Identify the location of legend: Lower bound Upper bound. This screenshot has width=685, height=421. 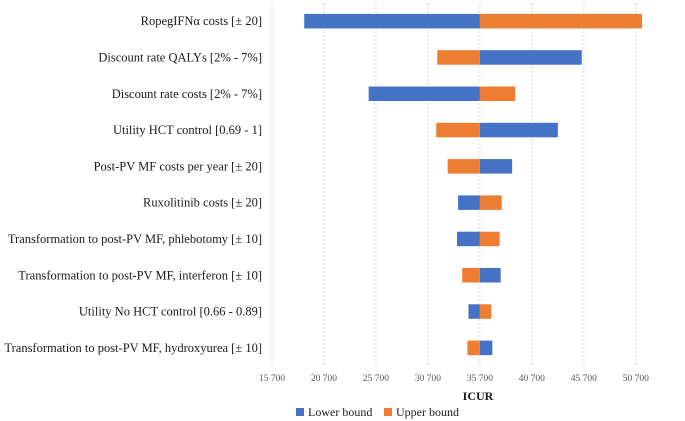
(377, 412).